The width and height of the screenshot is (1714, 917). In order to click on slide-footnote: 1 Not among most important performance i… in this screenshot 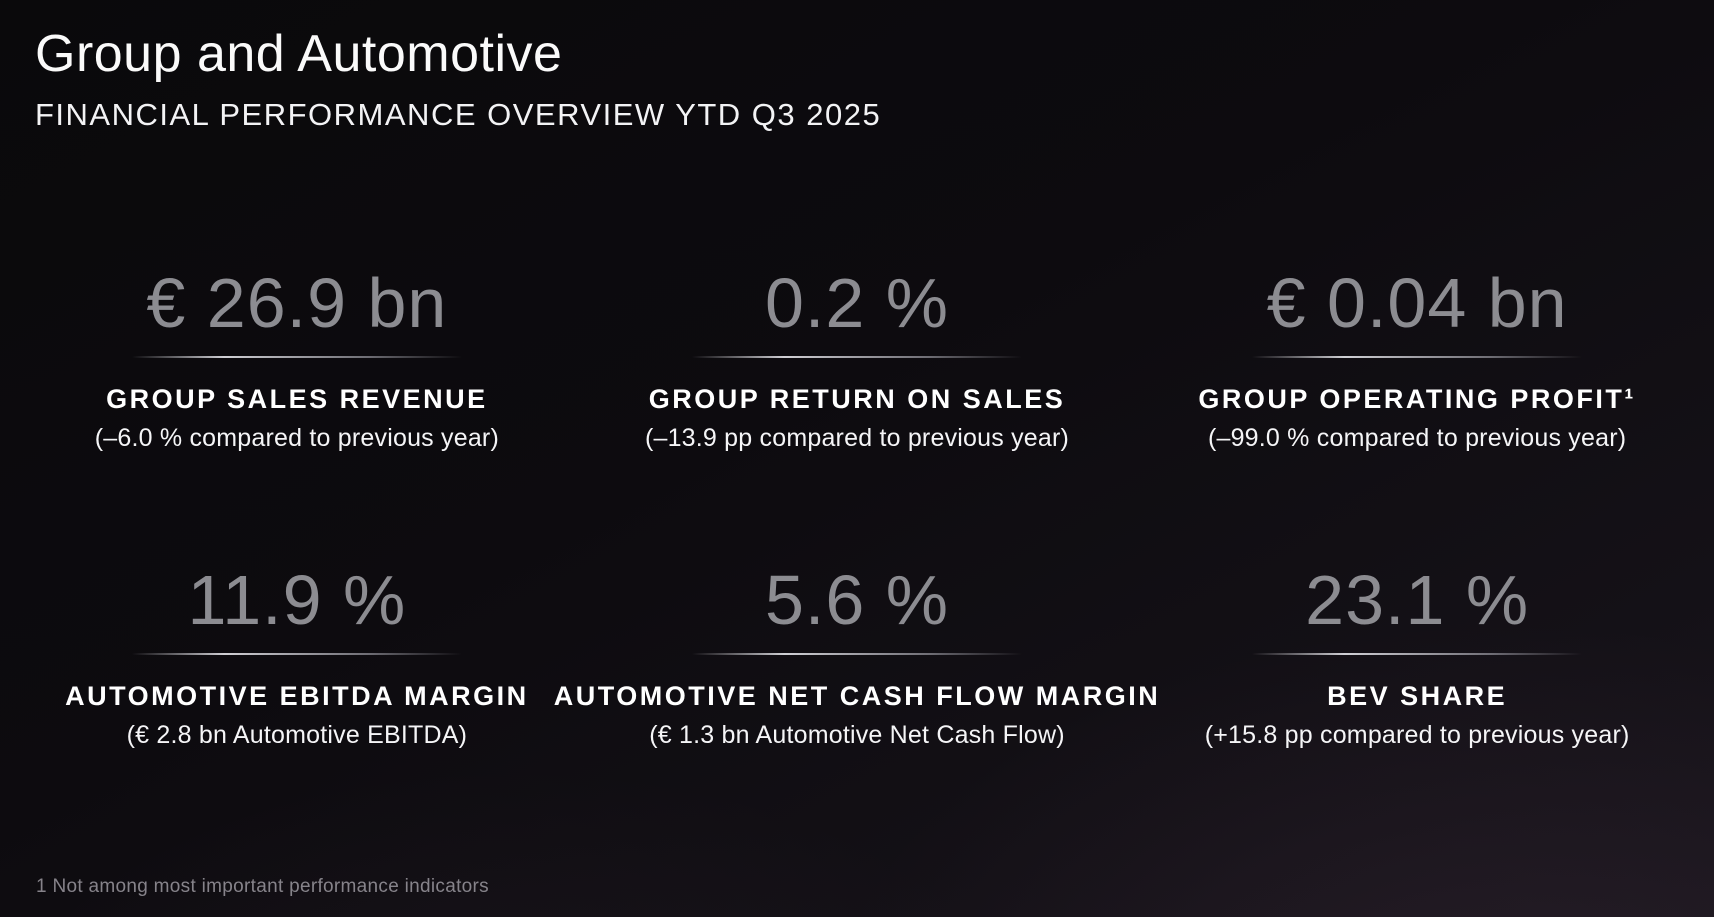, I will do `click(262, 886)`.